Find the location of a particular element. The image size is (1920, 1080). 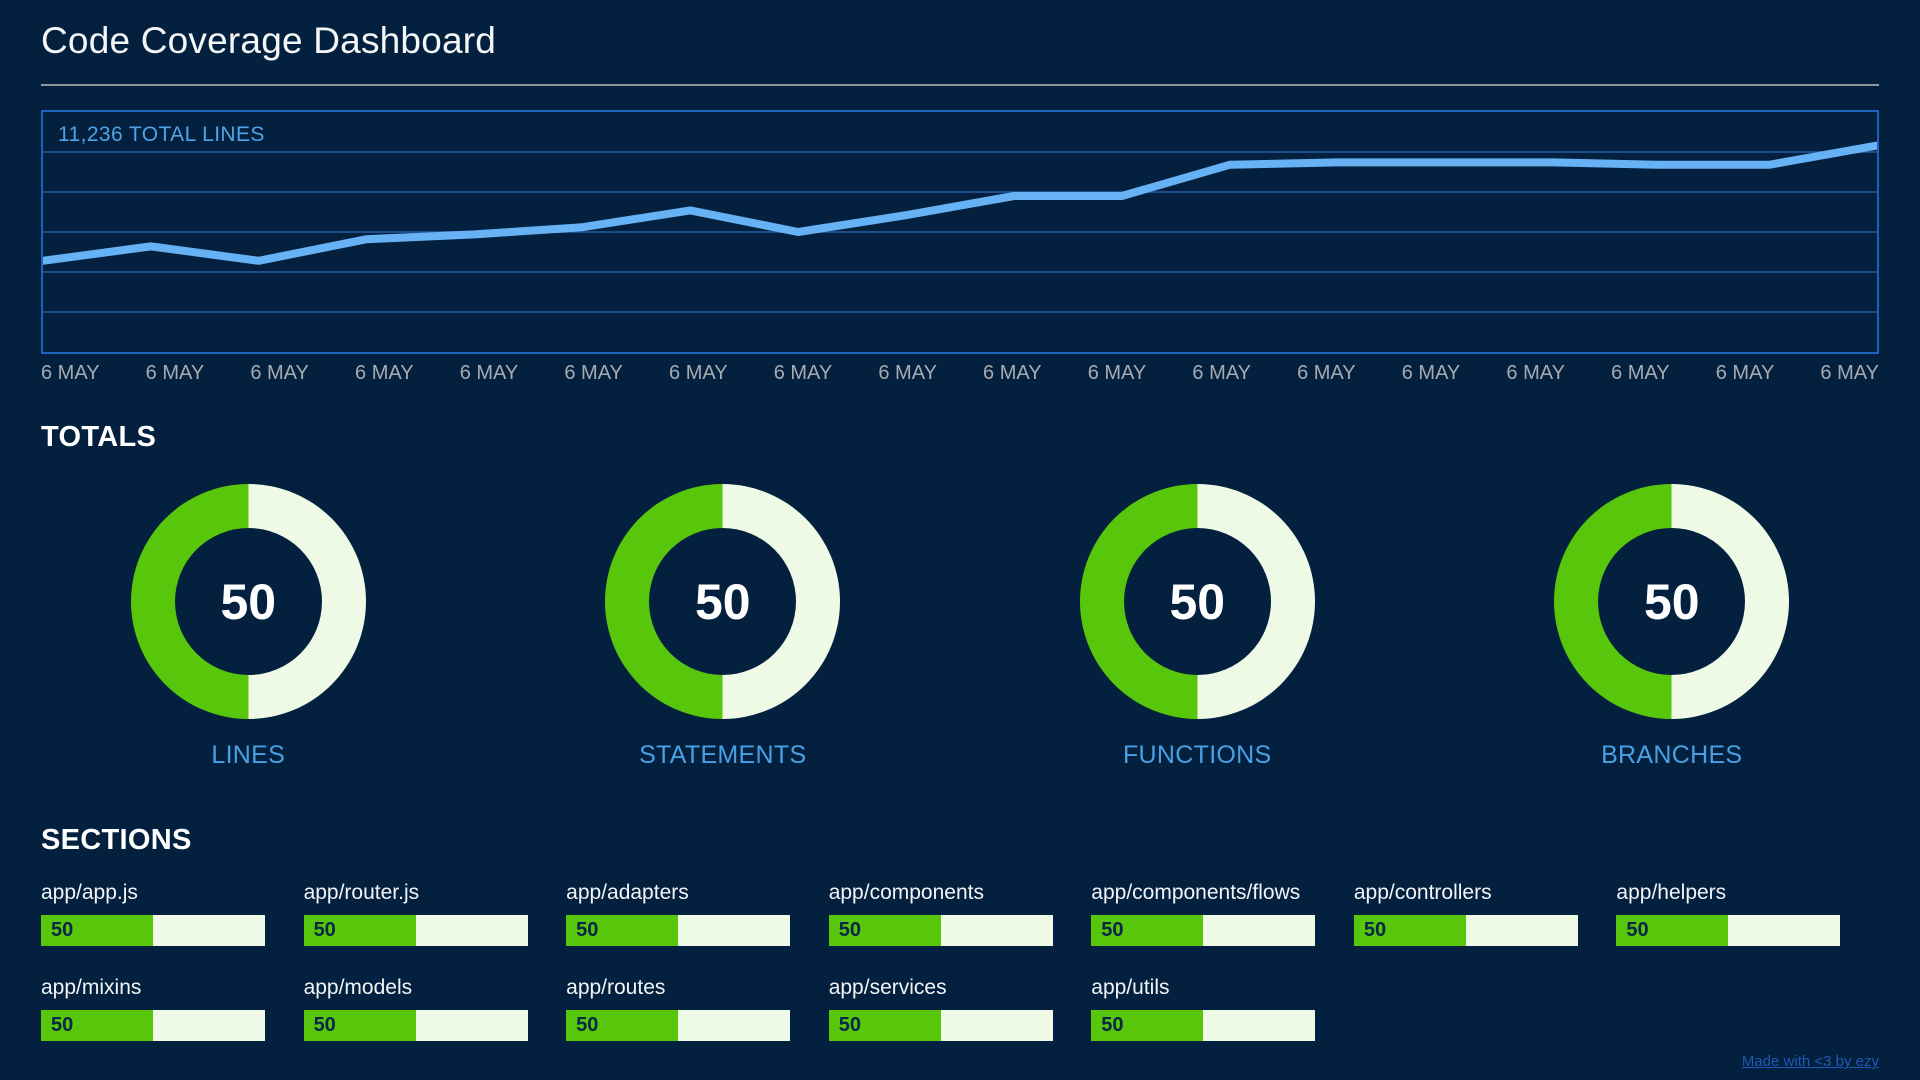

section-item-app-helpers: app/helpers 50 is located at coordinates (1747, 913).